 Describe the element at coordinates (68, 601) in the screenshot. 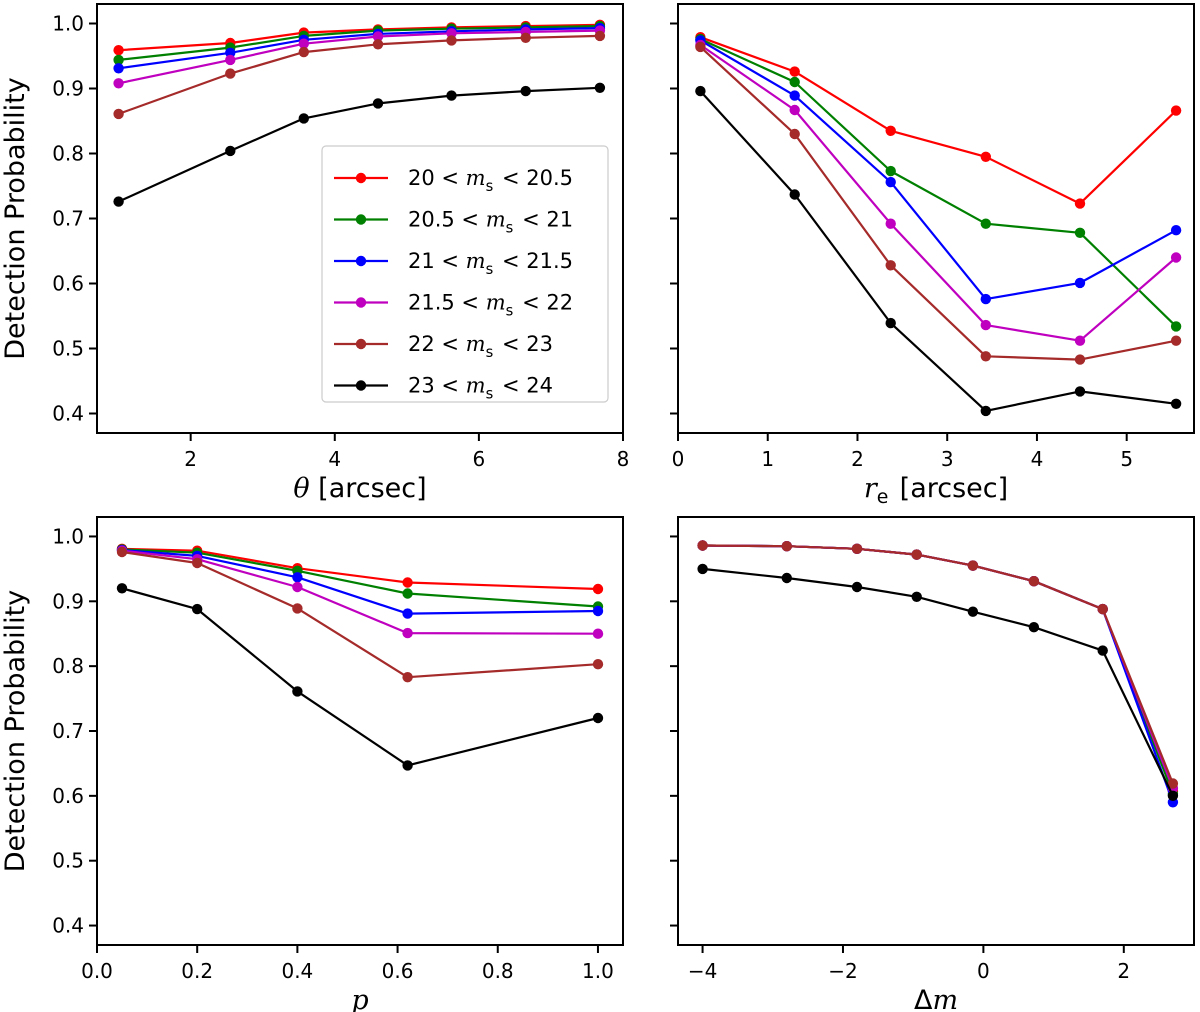

I see `y-tick-label-p-5: 0.9` at that location.